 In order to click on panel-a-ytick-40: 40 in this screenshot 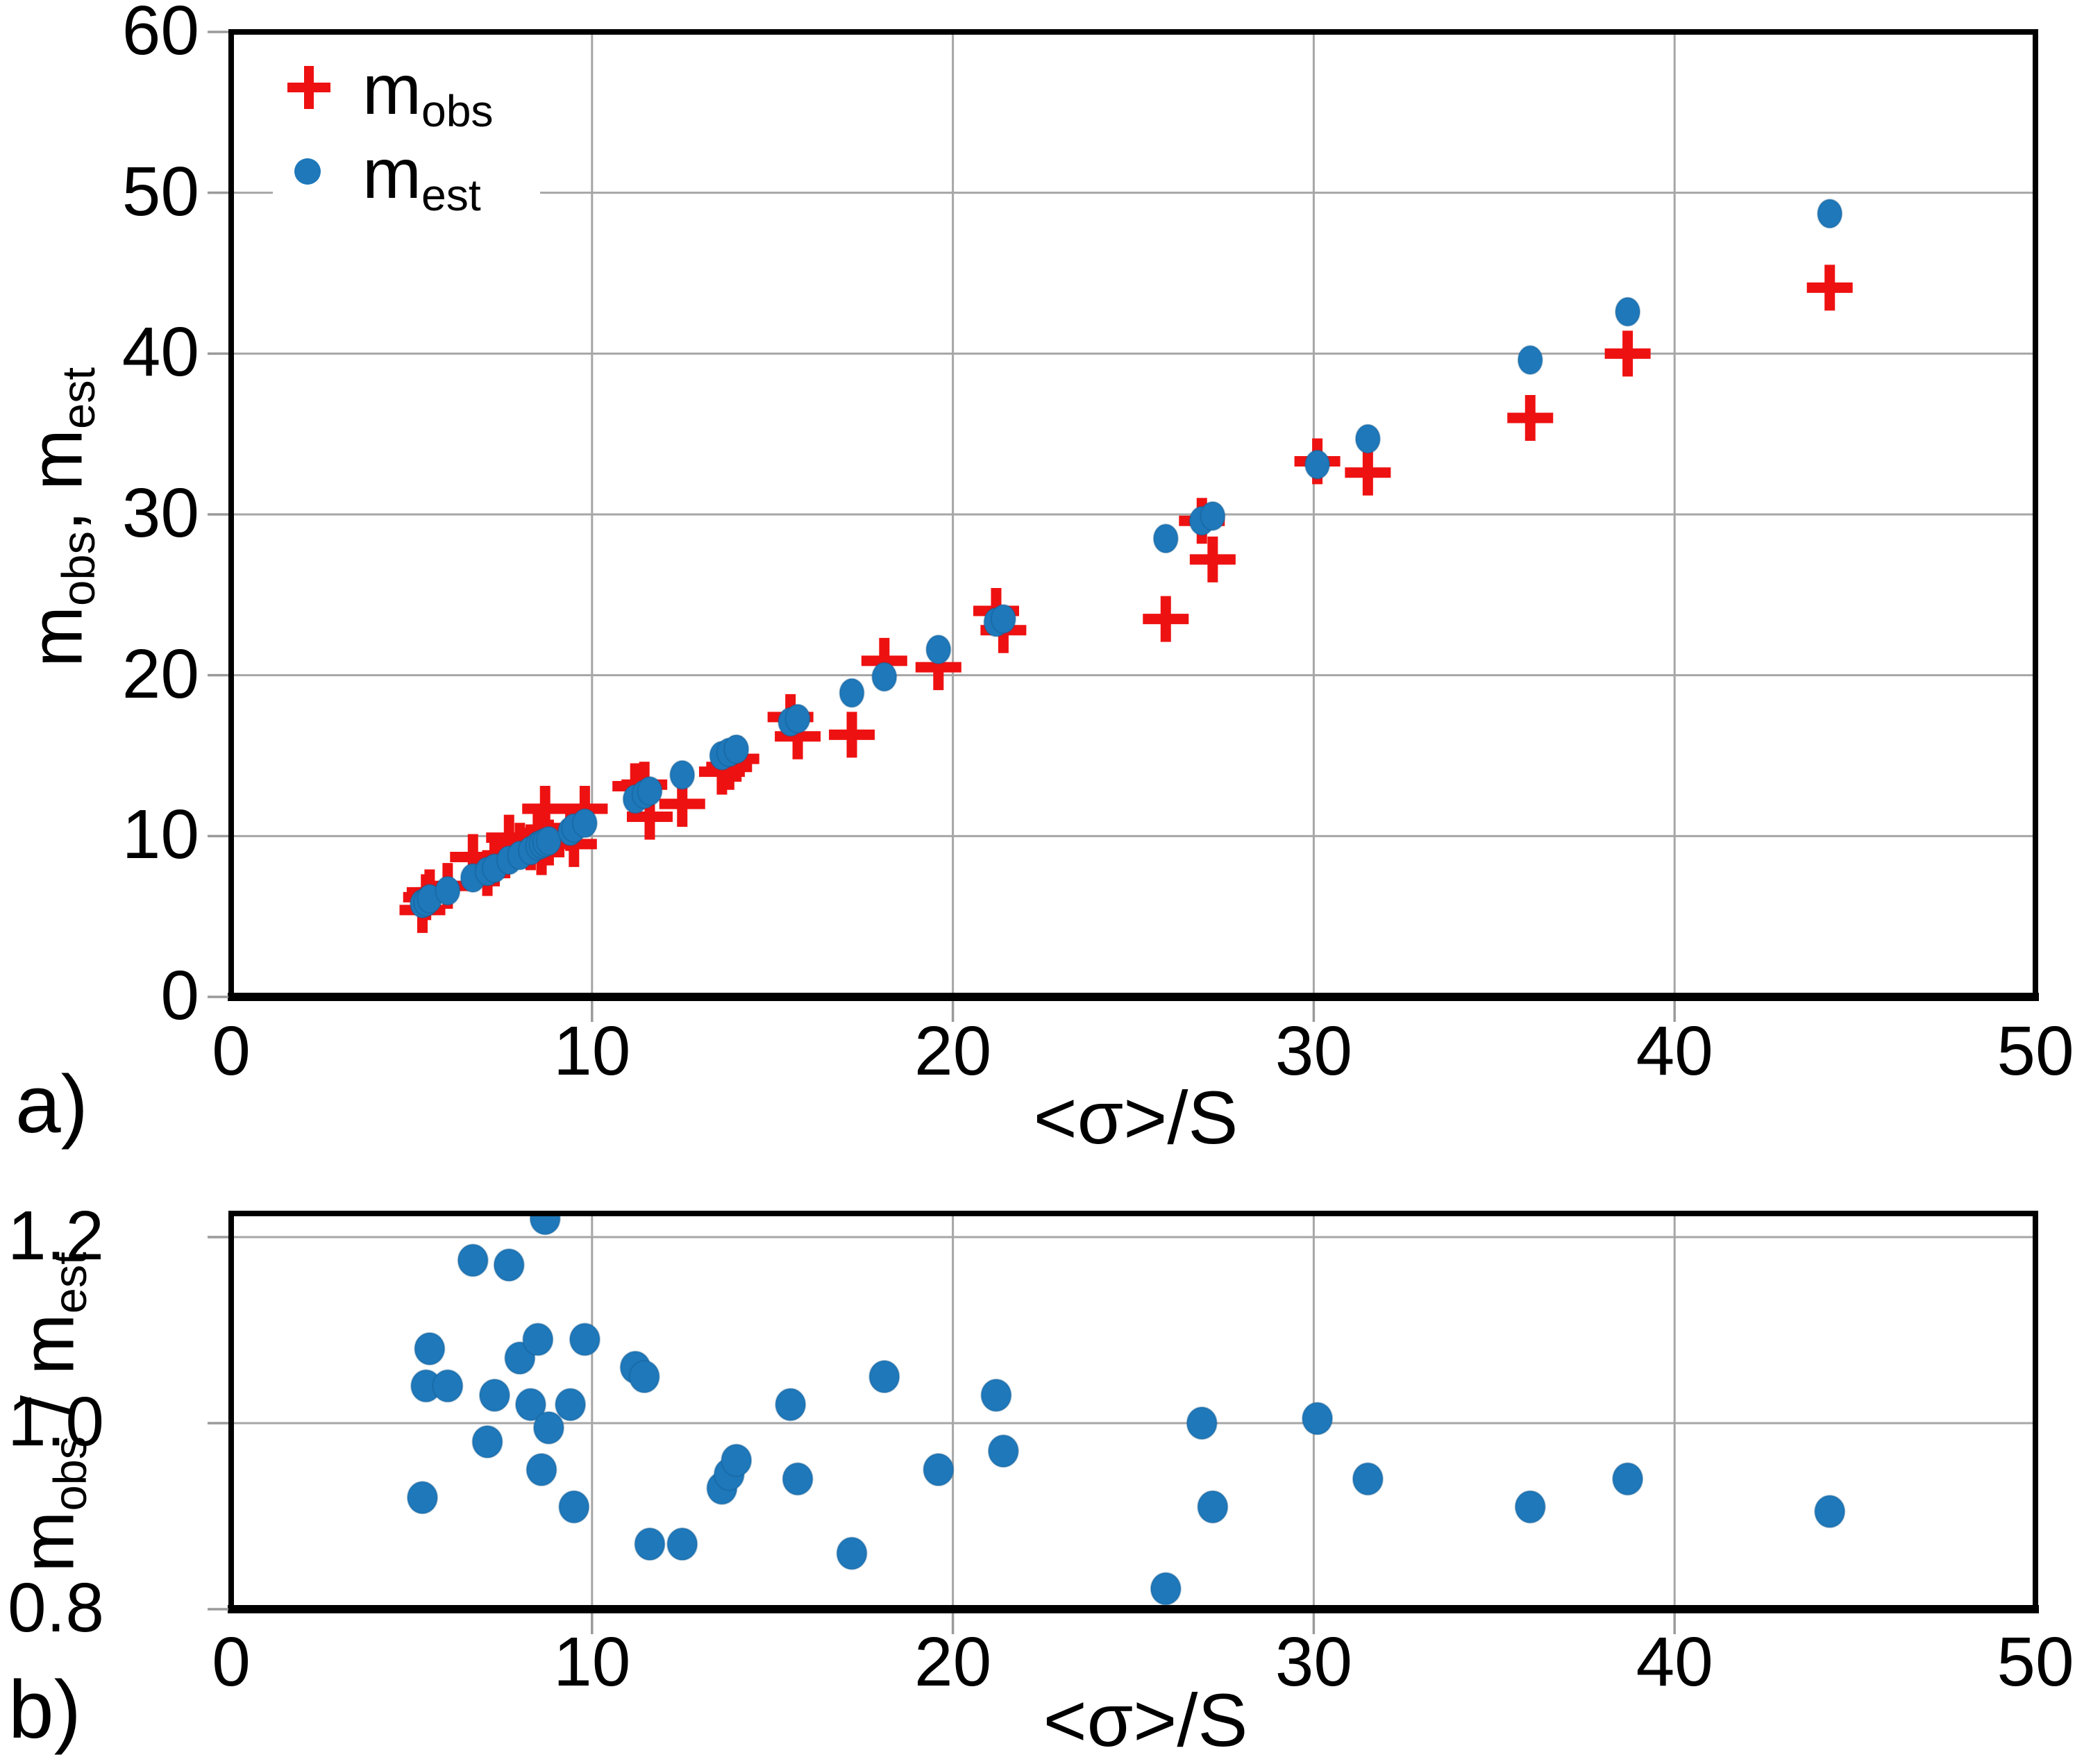, I will do `click(160, 352)`.